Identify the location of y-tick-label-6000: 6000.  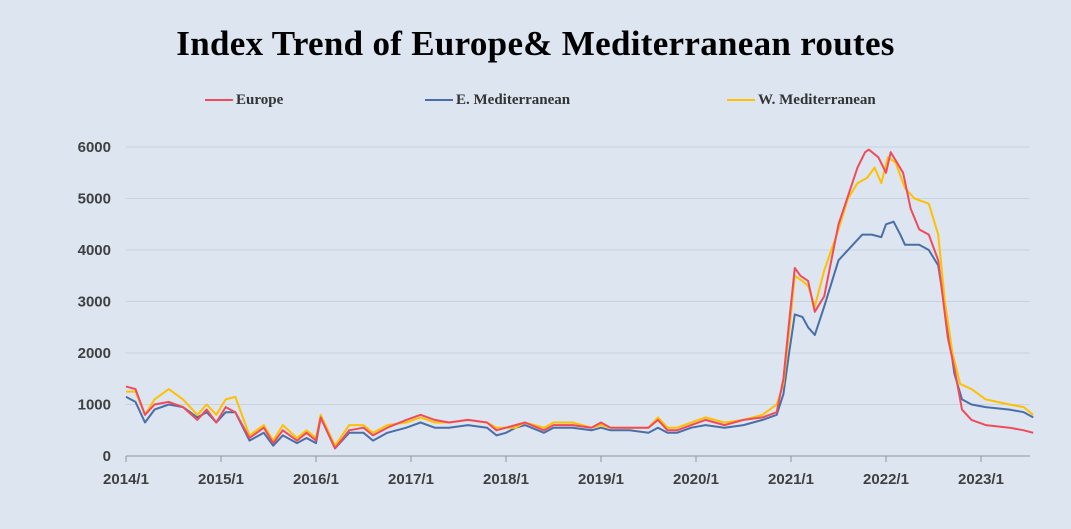
(94, 147).